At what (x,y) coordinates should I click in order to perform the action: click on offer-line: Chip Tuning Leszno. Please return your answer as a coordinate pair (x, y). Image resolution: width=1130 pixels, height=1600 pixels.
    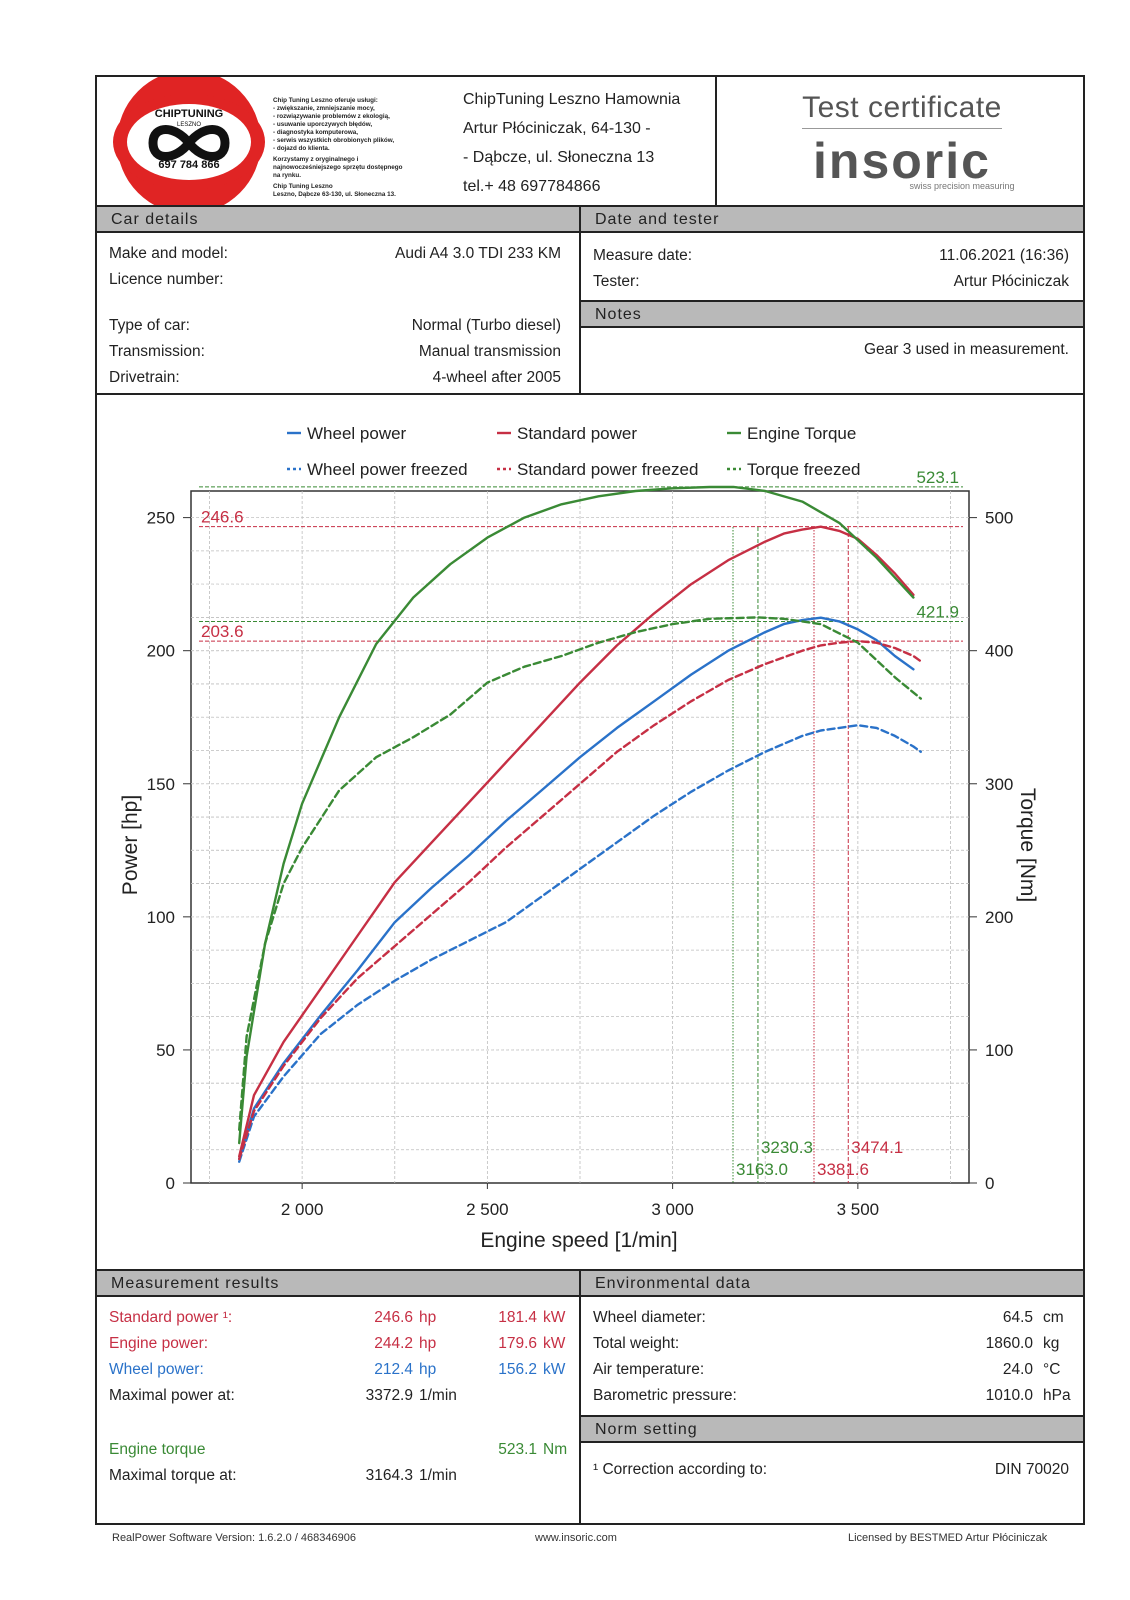
    Looking at the image, I should click on (303, 186).